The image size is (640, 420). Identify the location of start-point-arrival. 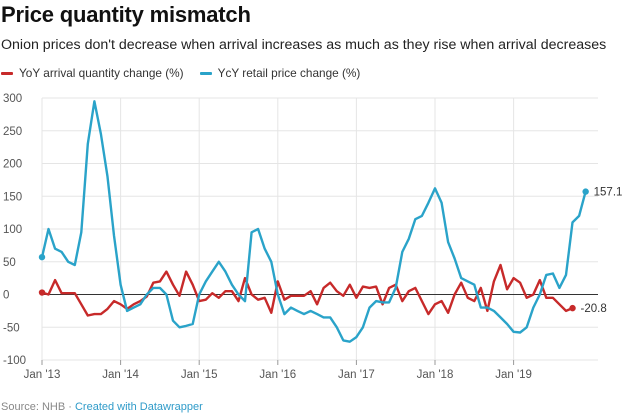
(42, 292).